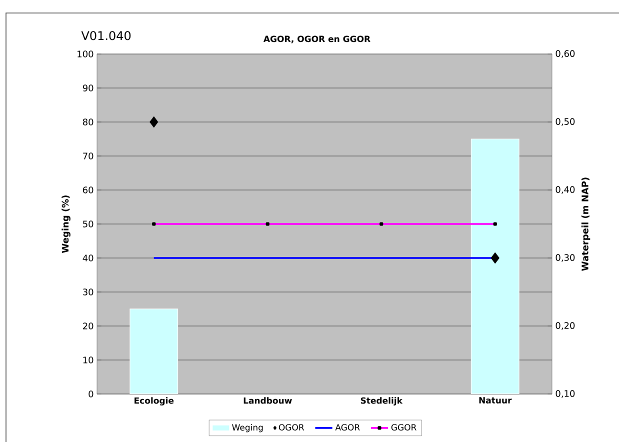 This screenshot has width=619, height=442. What do you see at coordinates (317, 40) in the screenshot?
I see `chart-title: AGOR, OGOR en GGOR` at bounding box center [317, 40].